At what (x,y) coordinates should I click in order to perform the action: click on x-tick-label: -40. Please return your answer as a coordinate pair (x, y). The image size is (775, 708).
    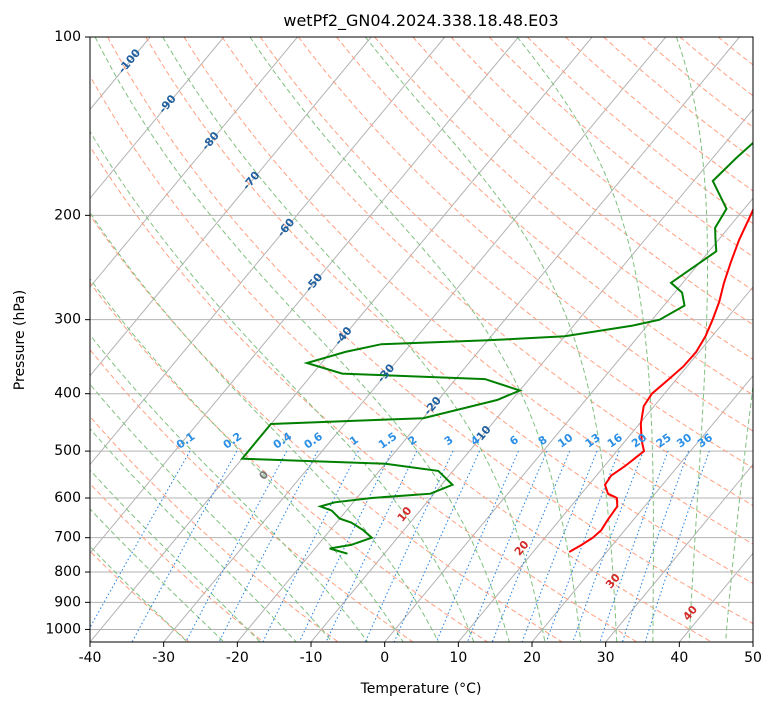
    Looking at the image, I should click on (90, 658).